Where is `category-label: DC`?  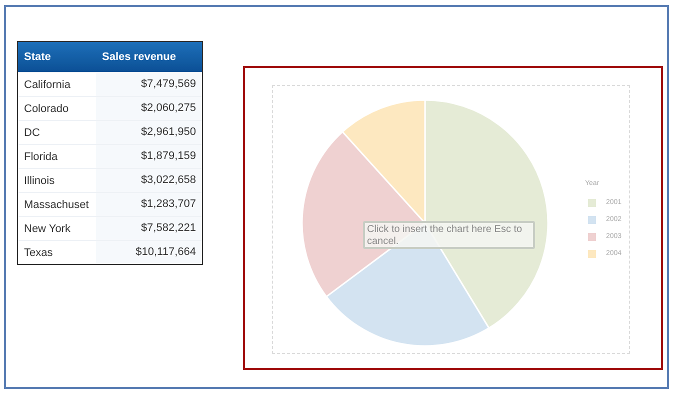
category-label: DC is located at coordinates (32, 132).